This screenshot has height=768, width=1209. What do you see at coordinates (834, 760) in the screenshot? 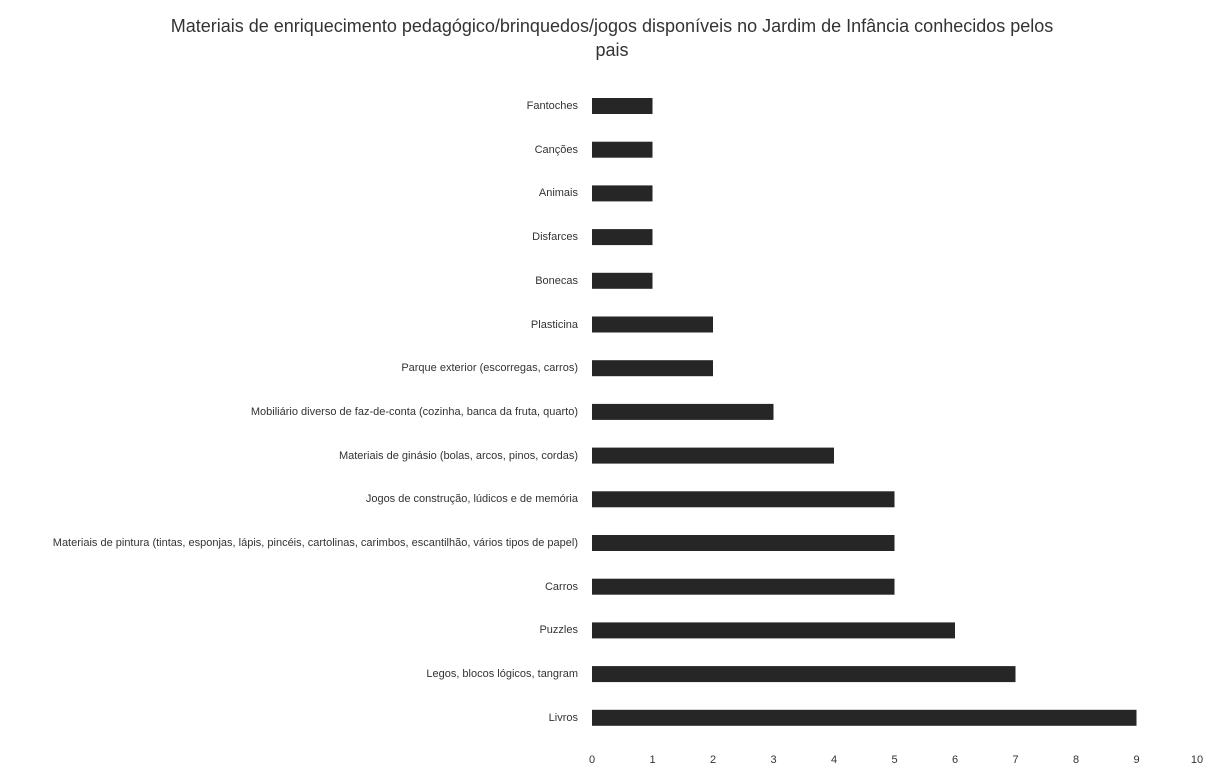
I see `x-tick-label: 4` at bounding box center [834, 760].